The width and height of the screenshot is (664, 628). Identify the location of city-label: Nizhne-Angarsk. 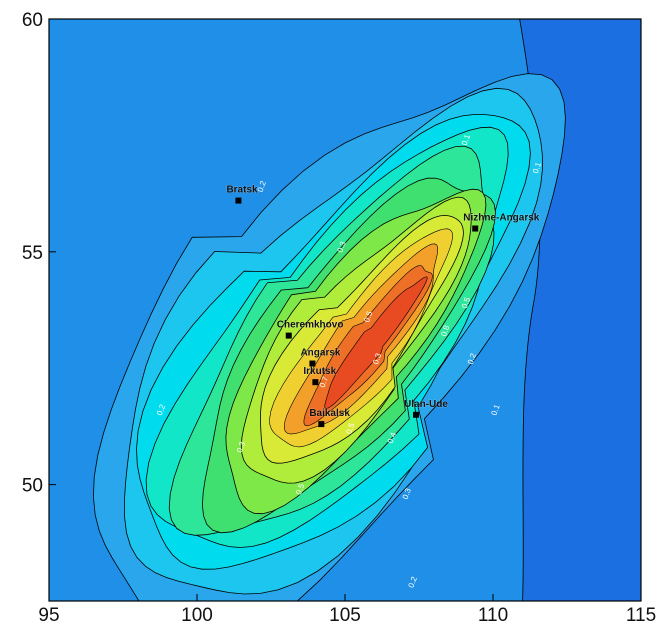
(501, 218).